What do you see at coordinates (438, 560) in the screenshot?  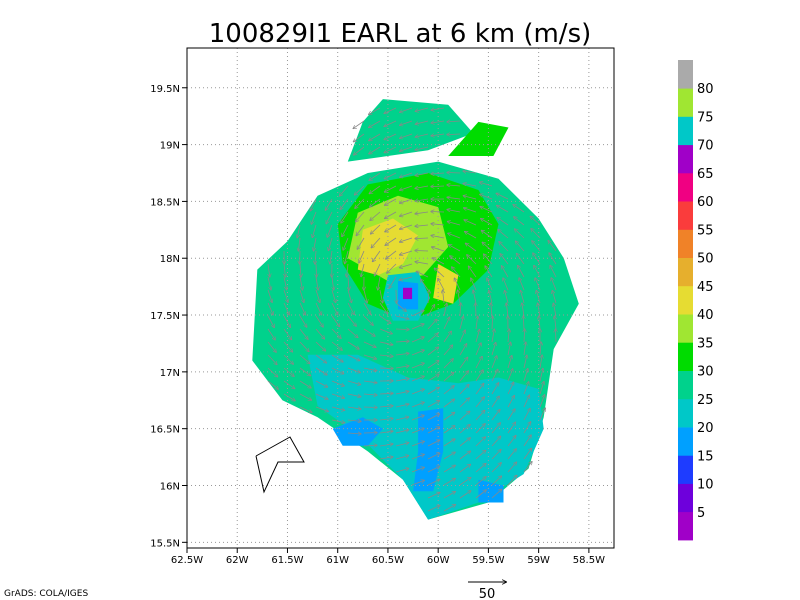 I see `x-tick-label-5: 60W` at bounding box center [438, 560].